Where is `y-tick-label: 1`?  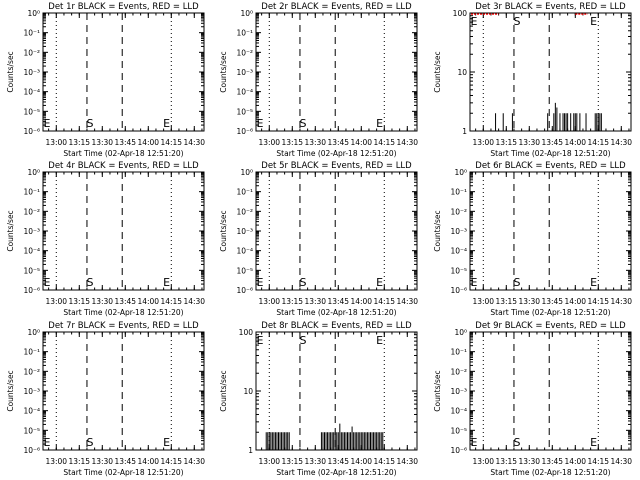 y-tick-label: 1 is located at coordinates (464, 131).